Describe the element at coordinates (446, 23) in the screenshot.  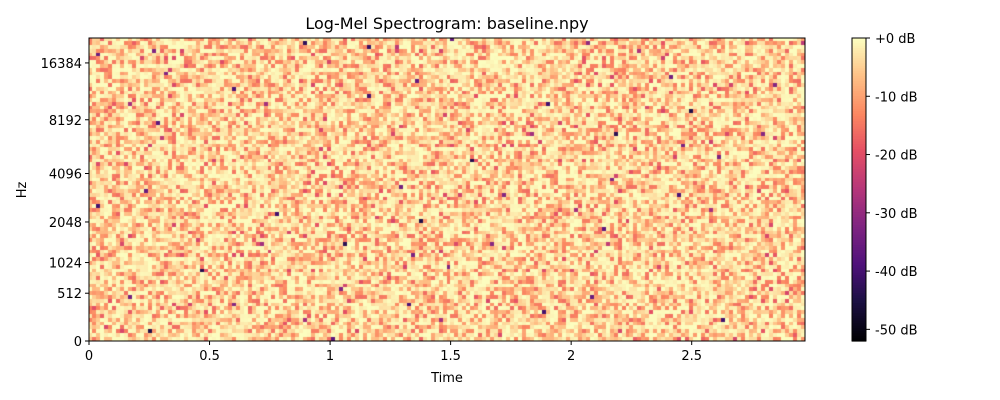
I see `chart-title: Log-Mel Spectrogram: baseline.npy` at that location.